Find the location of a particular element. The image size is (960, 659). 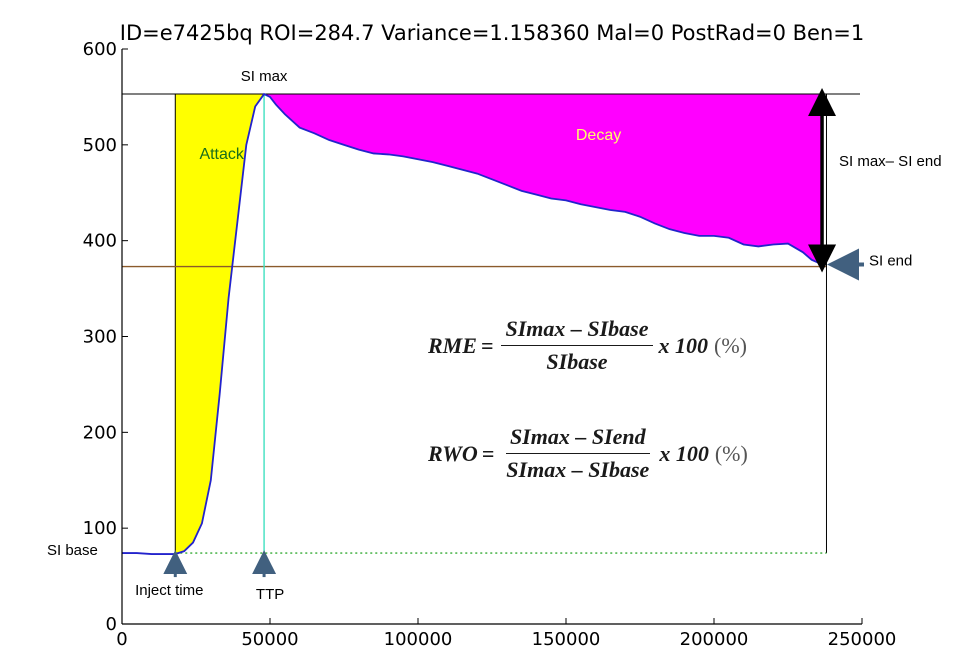

rwo-multiplier: x 100 is located at coordinates (684, 453).